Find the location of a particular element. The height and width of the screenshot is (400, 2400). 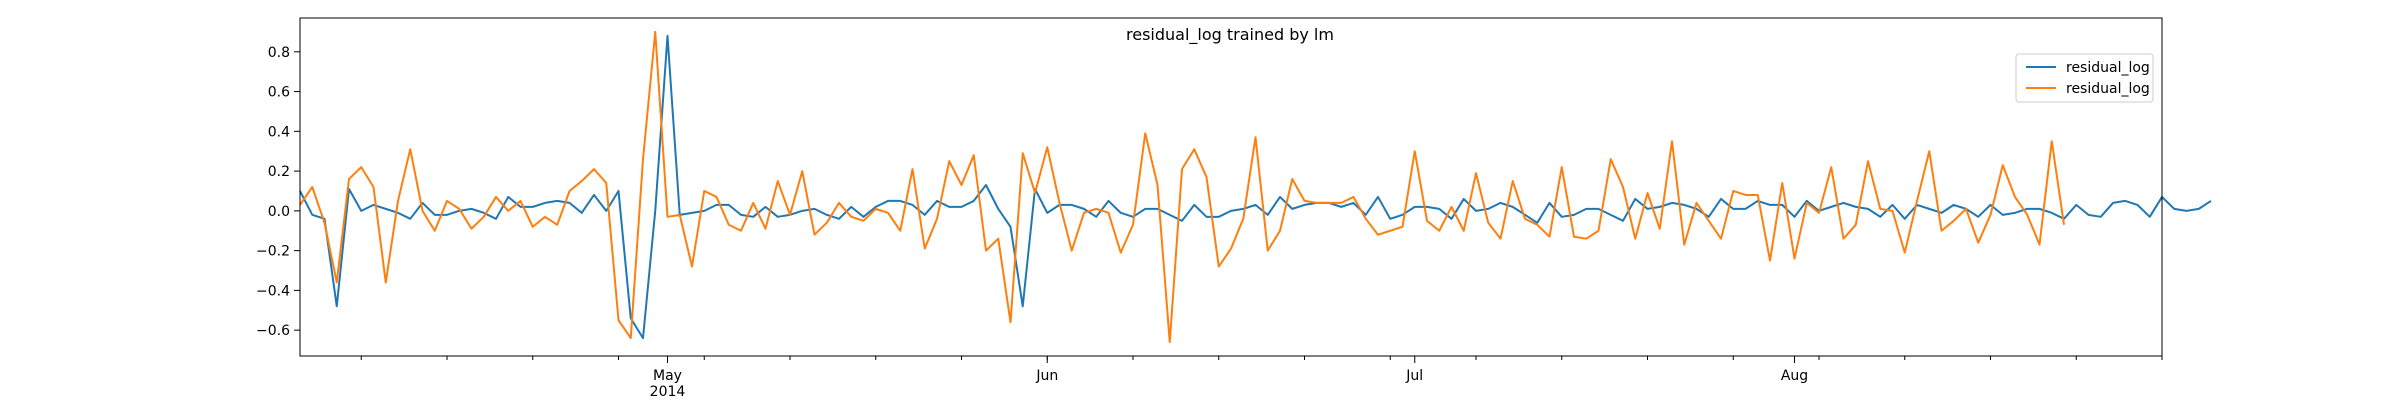

y-tick-label: 0.0 is located at coordinates (279, 212).